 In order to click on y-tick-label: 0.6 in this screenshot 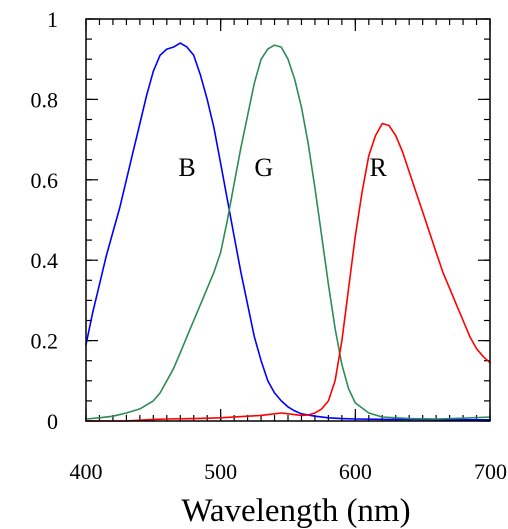, I will do `click(45, 180)`.